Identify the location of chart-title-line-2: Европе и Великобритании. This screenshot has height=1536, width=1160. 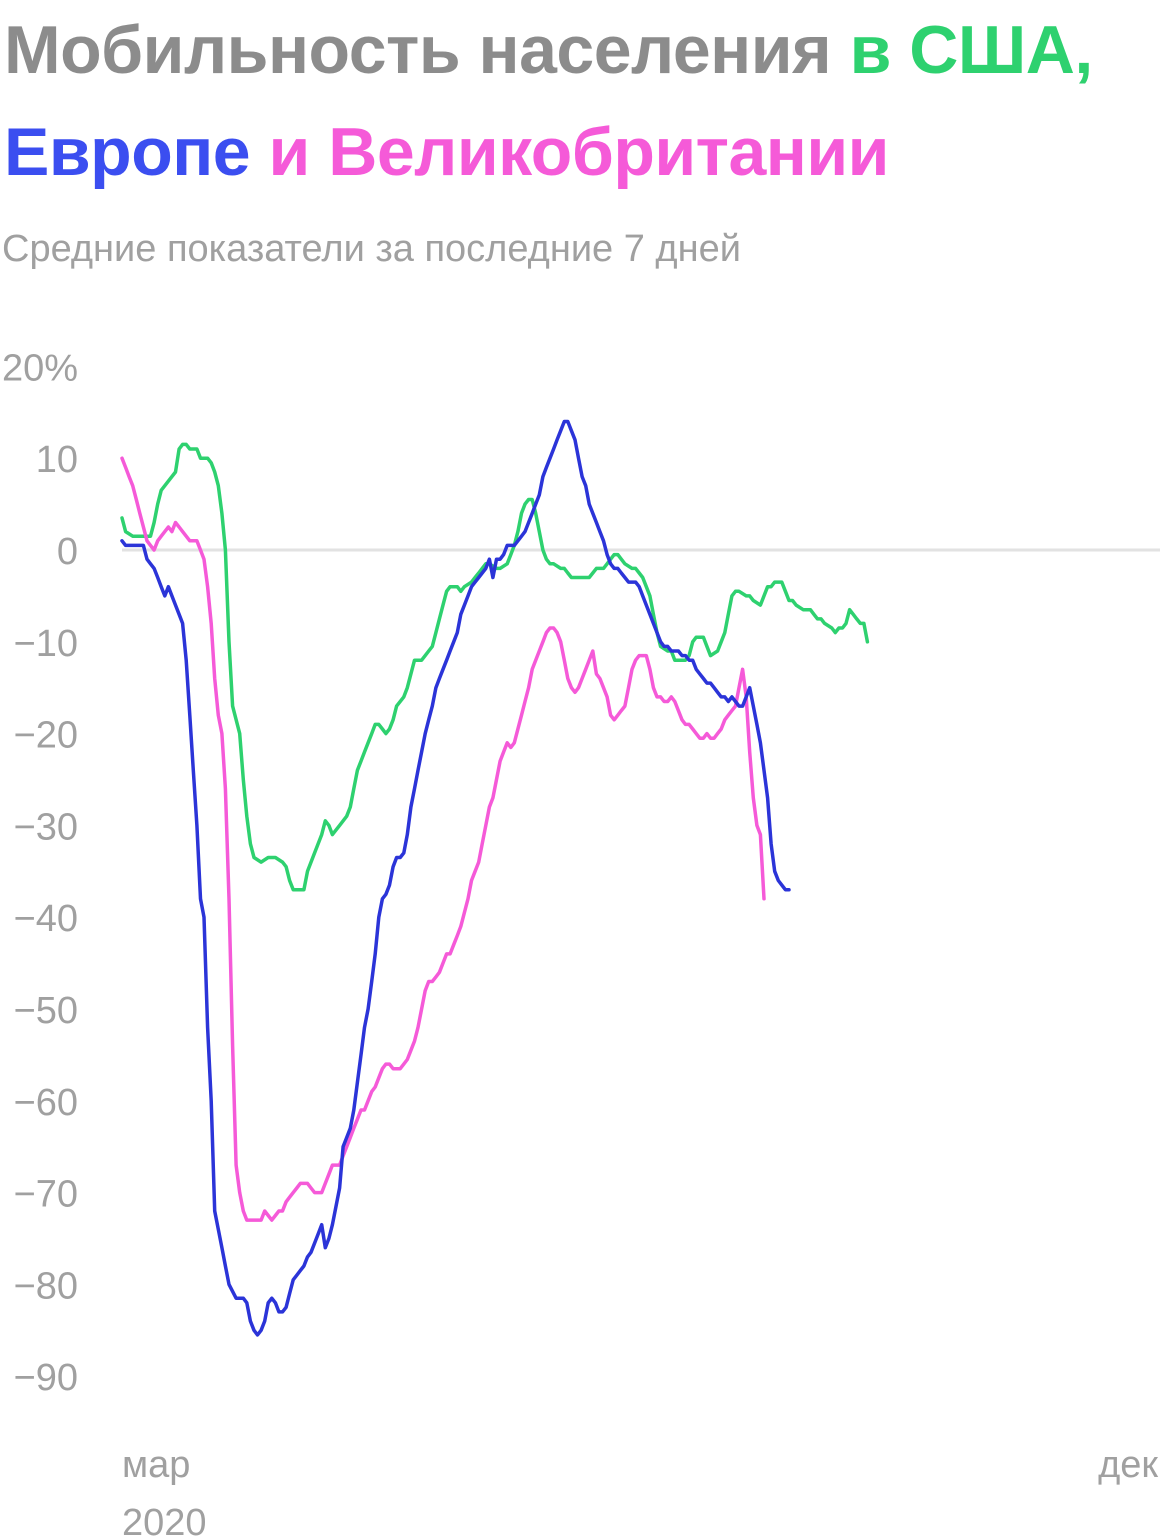
(446, 152).